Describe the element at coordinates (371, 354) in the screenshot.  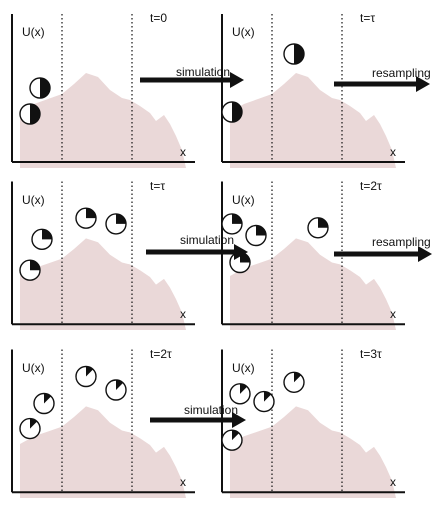
I see `time-label: t=3τ` at that location.